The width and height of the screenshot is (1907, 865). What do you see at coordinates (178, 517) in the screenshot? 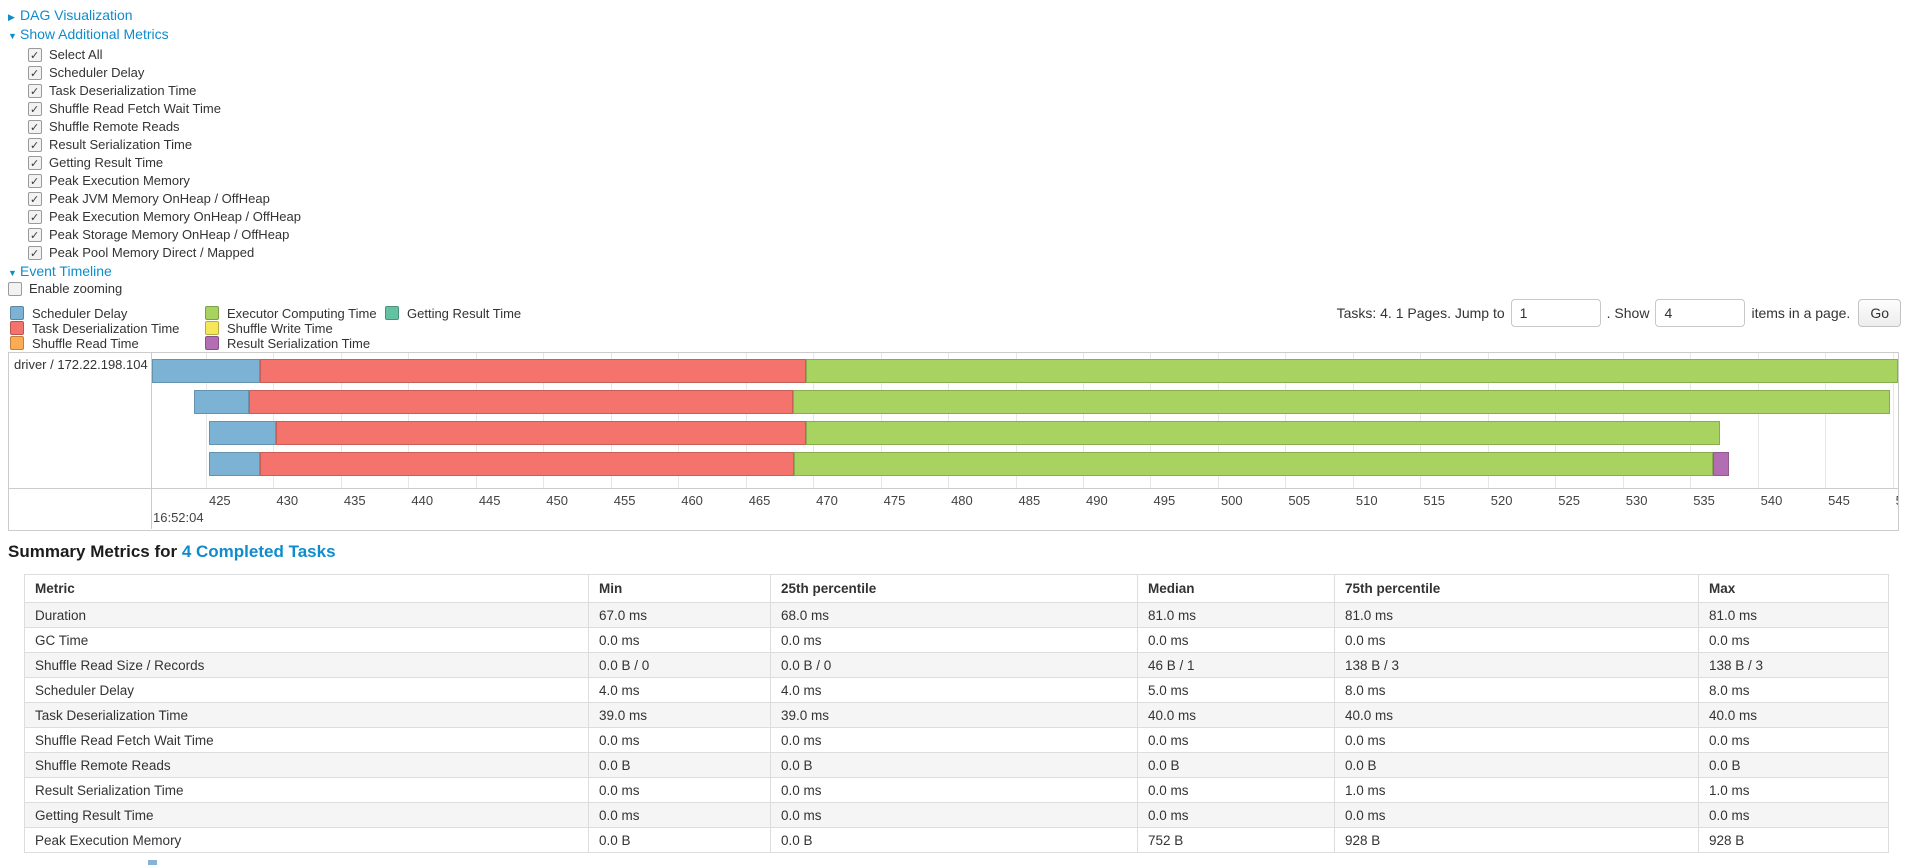
I see `axis-time-label: 16:52:04` at bounding box center [178, 517].